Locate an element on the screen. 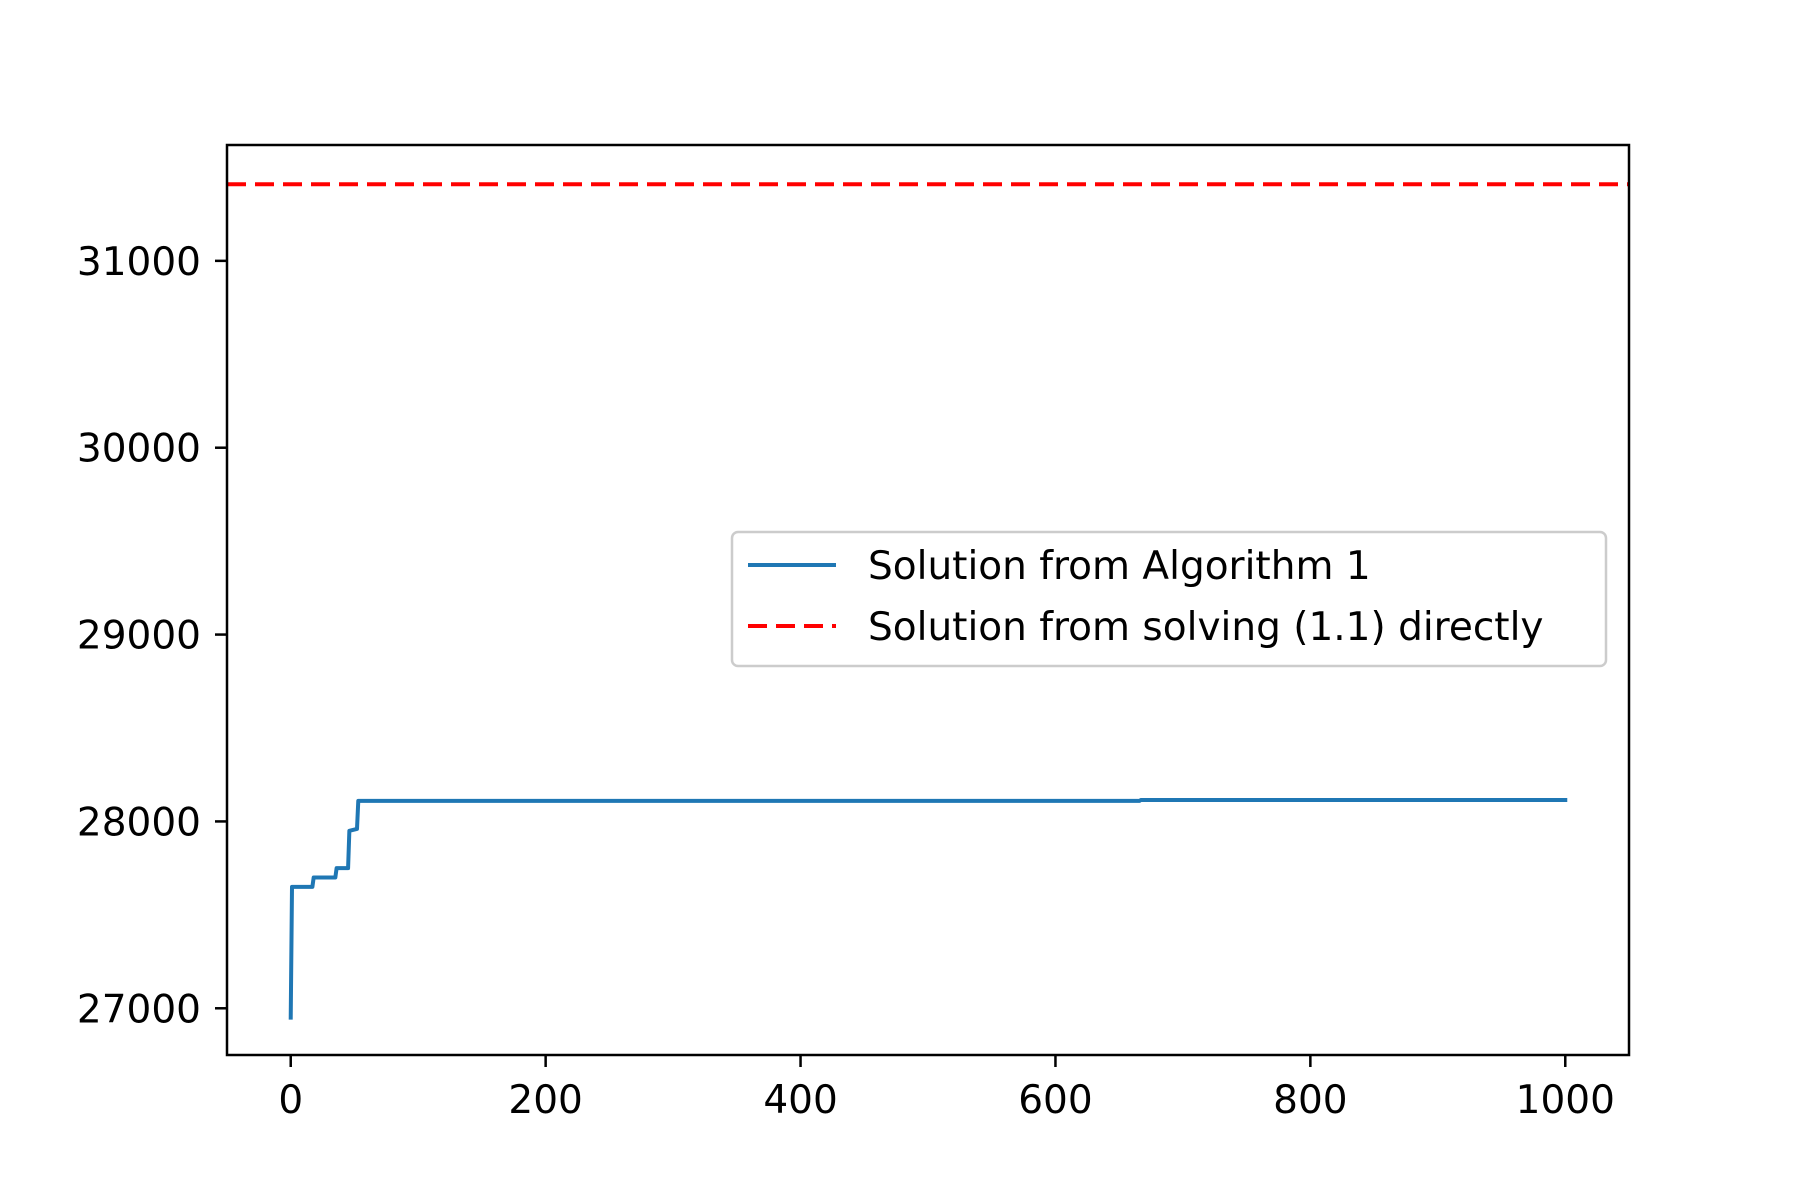 The height and width of the screenshot is (1204, 1800). x-tick-label: 1000 is located at coordinates (1565, 1100).